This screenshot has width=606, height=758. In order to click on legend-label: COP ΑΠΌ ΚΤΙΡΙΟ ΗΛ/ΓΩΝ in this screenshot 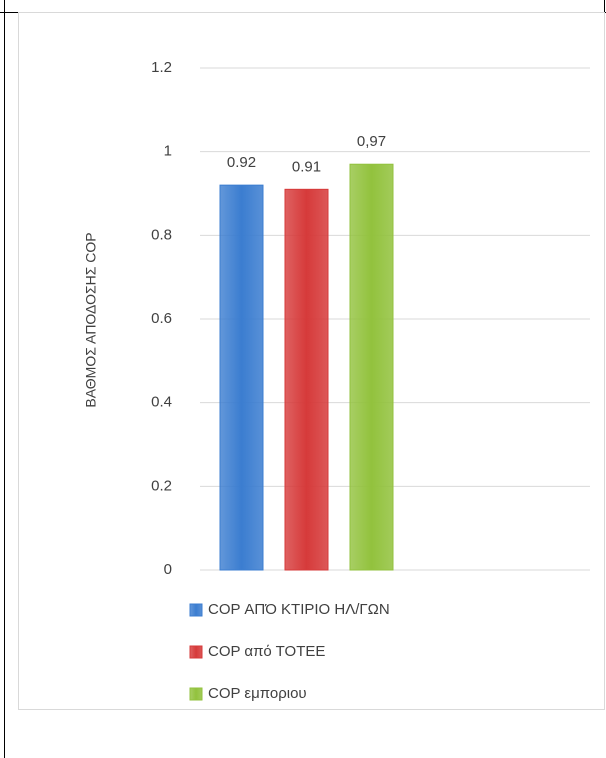, I will do `click(299, 609)`.